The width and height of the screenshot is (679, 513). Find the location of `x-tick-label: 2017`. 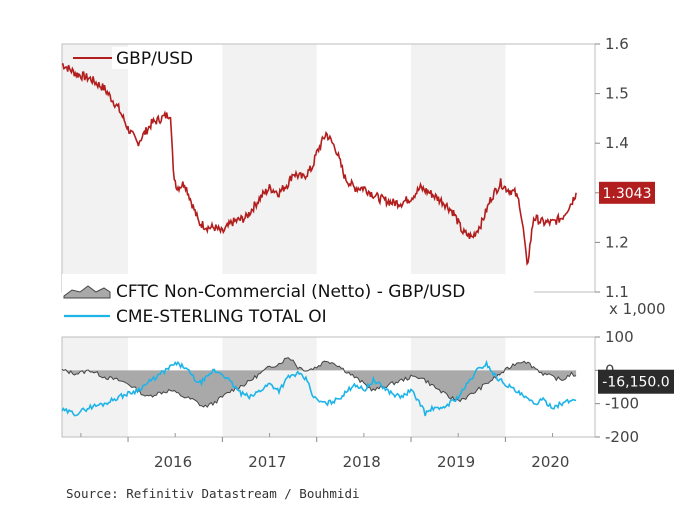

x-tick-label: 2017 is located at coordinates (267, 462).